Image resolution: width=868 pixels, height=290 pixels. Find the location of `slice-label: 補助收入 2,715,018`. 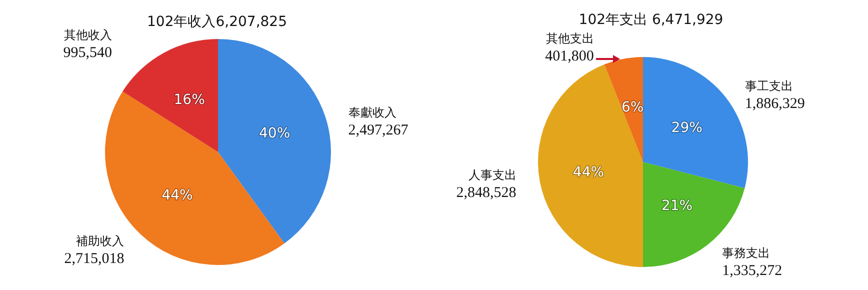

slice-label: 補助收入 2,715,018 is located at coordinates (94, 250).